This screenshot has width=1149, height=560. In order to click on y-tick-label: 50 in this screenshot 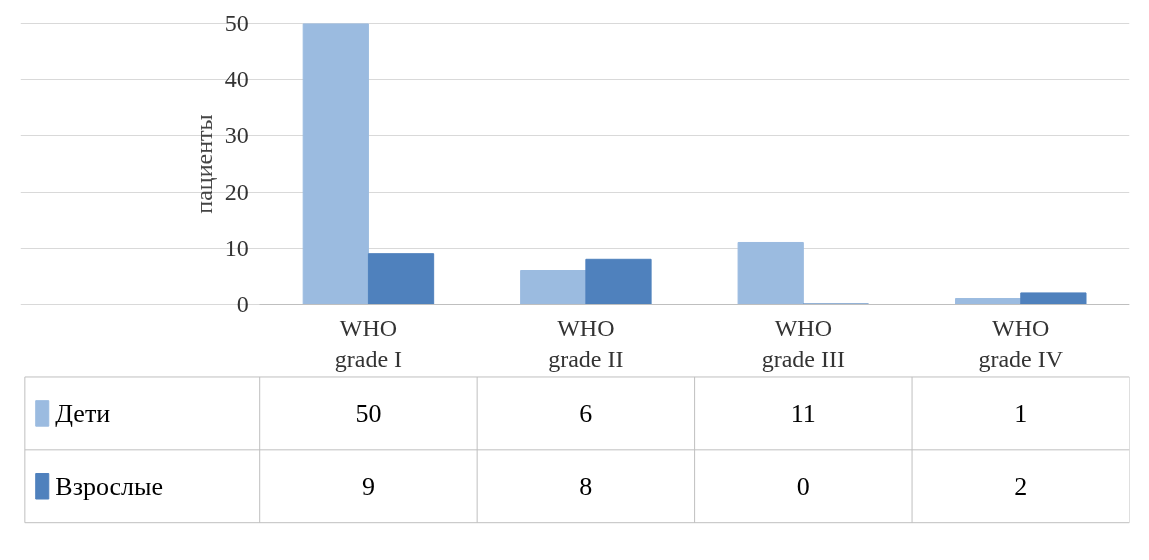, I will do `click(236, 23)`.